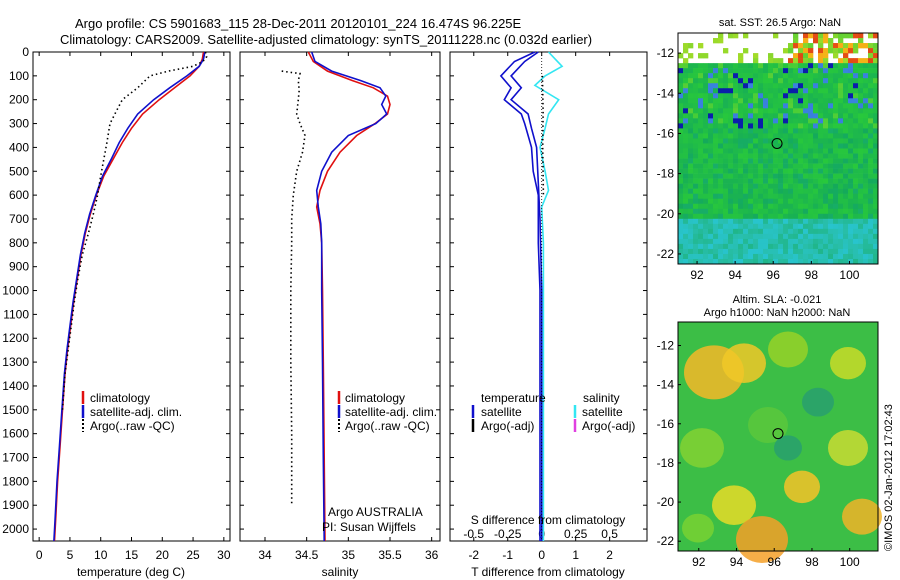  I want to click on float-owner-annotation: Argo AUSTRALIA, so click(375, 512).